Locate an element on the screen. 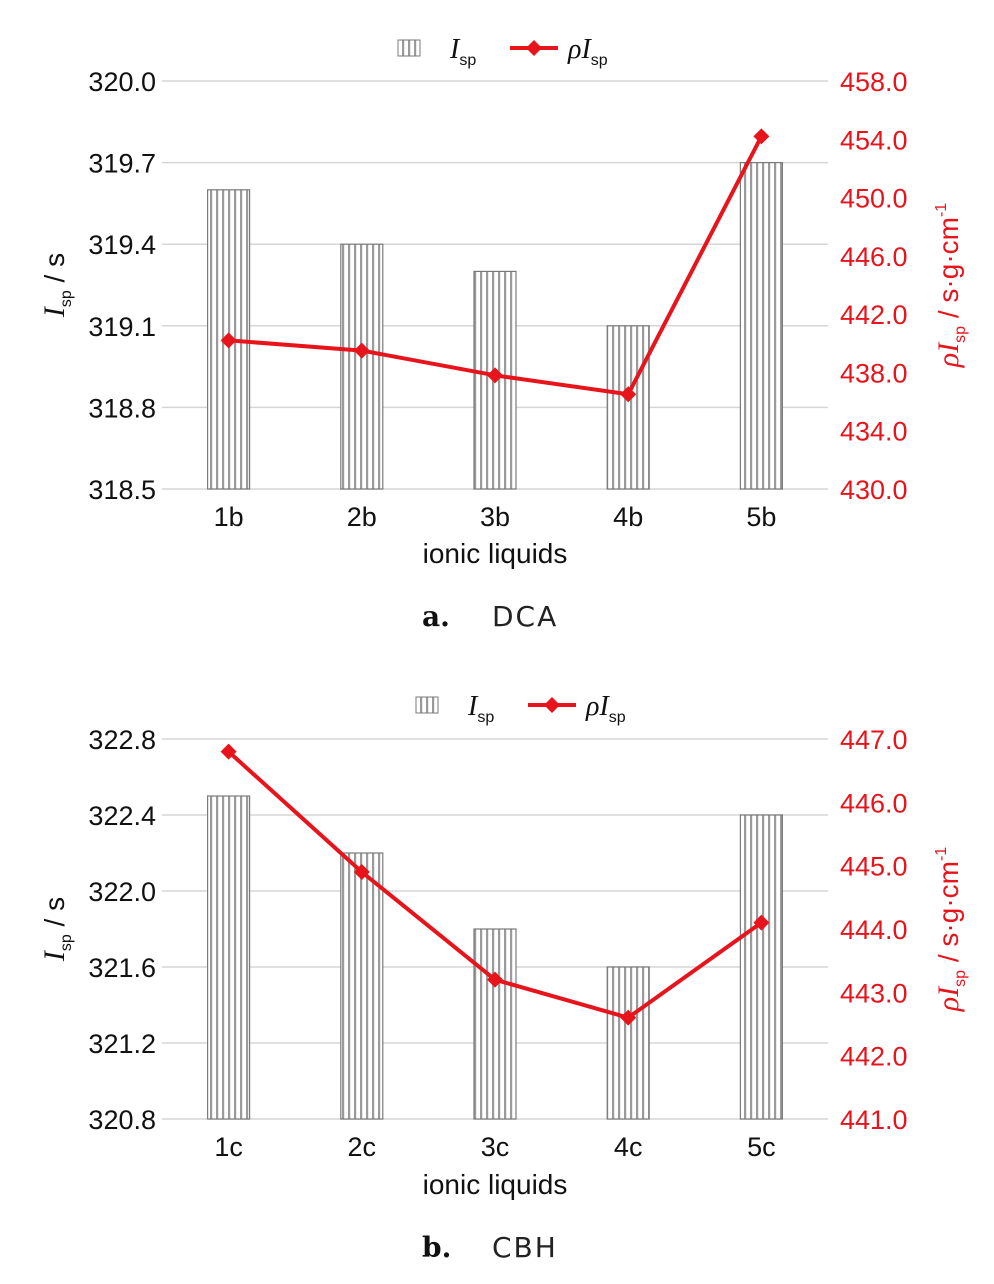 This screenshot has width=994, height=1284. bar-1c is located at coordinates (229, 957).